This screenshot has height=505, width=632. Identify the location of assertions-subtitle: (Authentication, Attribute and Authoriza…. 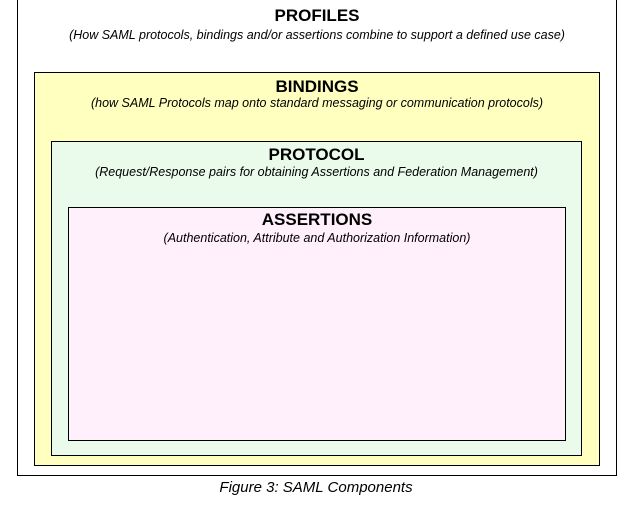
(317, 238).